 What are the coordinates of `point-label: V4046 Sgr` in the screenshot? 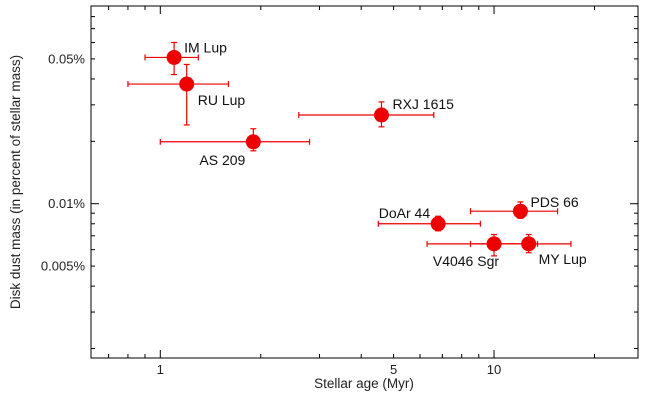 It's located at (466, 261).